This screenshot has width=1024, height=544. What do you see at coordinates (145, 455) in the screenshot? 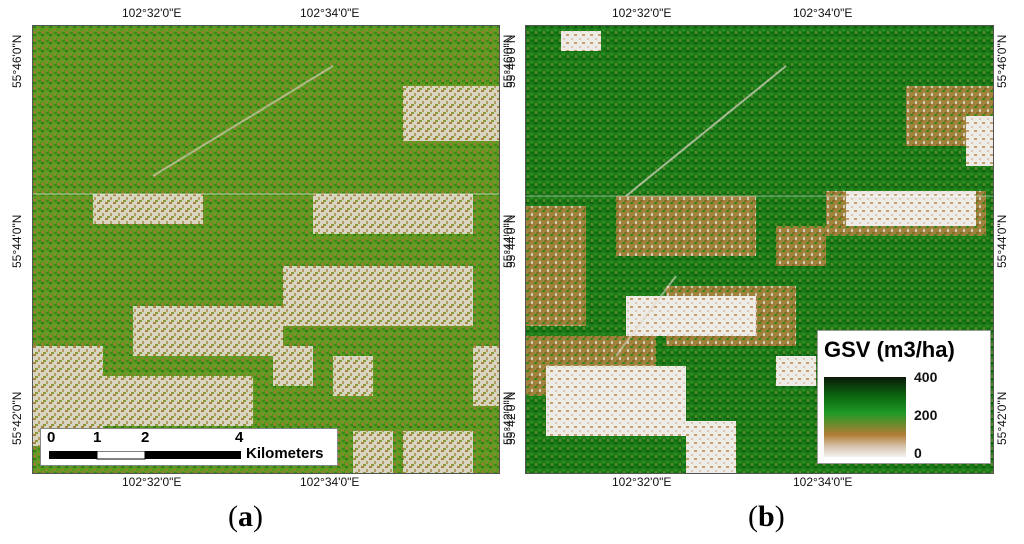
I see `scale-bar-graphic` at bounding box center [145, 455].